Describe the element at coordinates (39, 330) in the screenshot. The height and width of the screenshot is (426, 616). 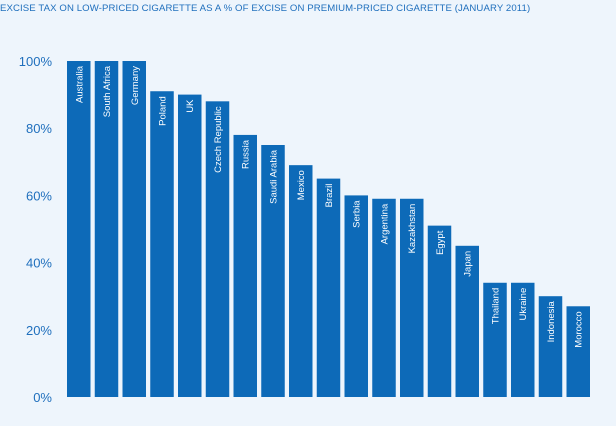
I see `y-tick-label: 20%` at that location.